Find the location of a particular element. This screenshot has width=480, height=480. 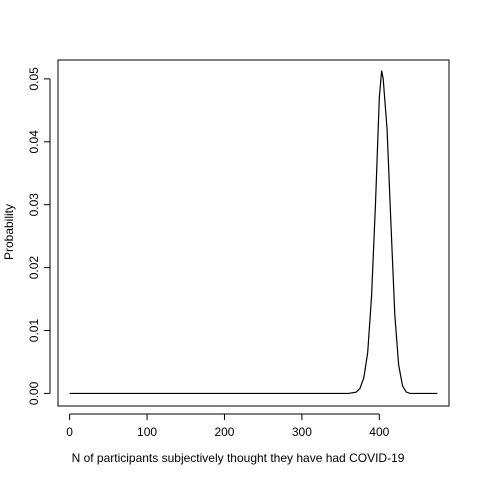

y-tick-label: 0.00 is located at coordinates (34, 393).